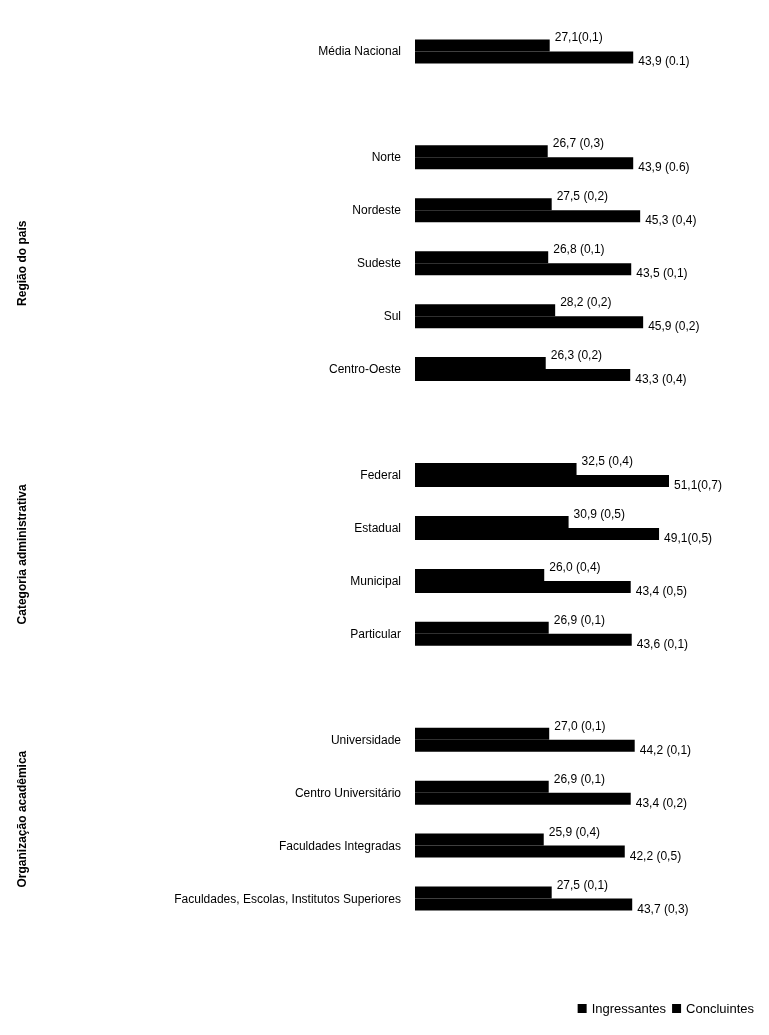 This screenshot has width=769, height=1035. Describe the element at coordinates (664, 61) in the screenshot. I see `data-label: 43,9 (0.1)` at that location.